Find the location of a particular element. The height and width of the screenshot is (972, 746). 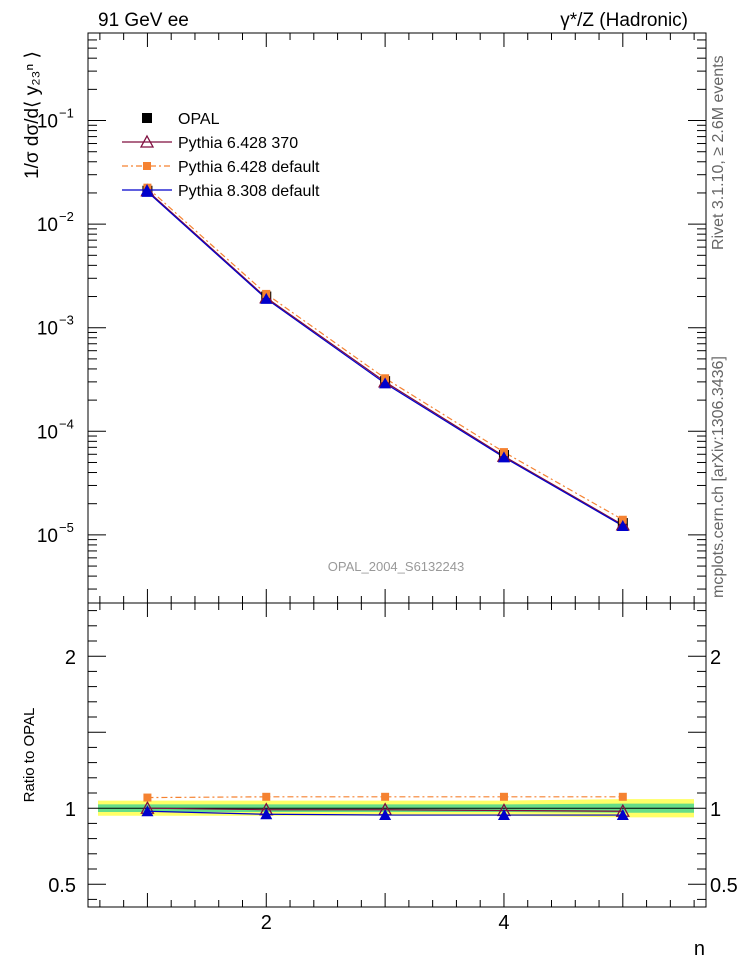

x-tick-label: 4 is located at coordinates (503, 923).